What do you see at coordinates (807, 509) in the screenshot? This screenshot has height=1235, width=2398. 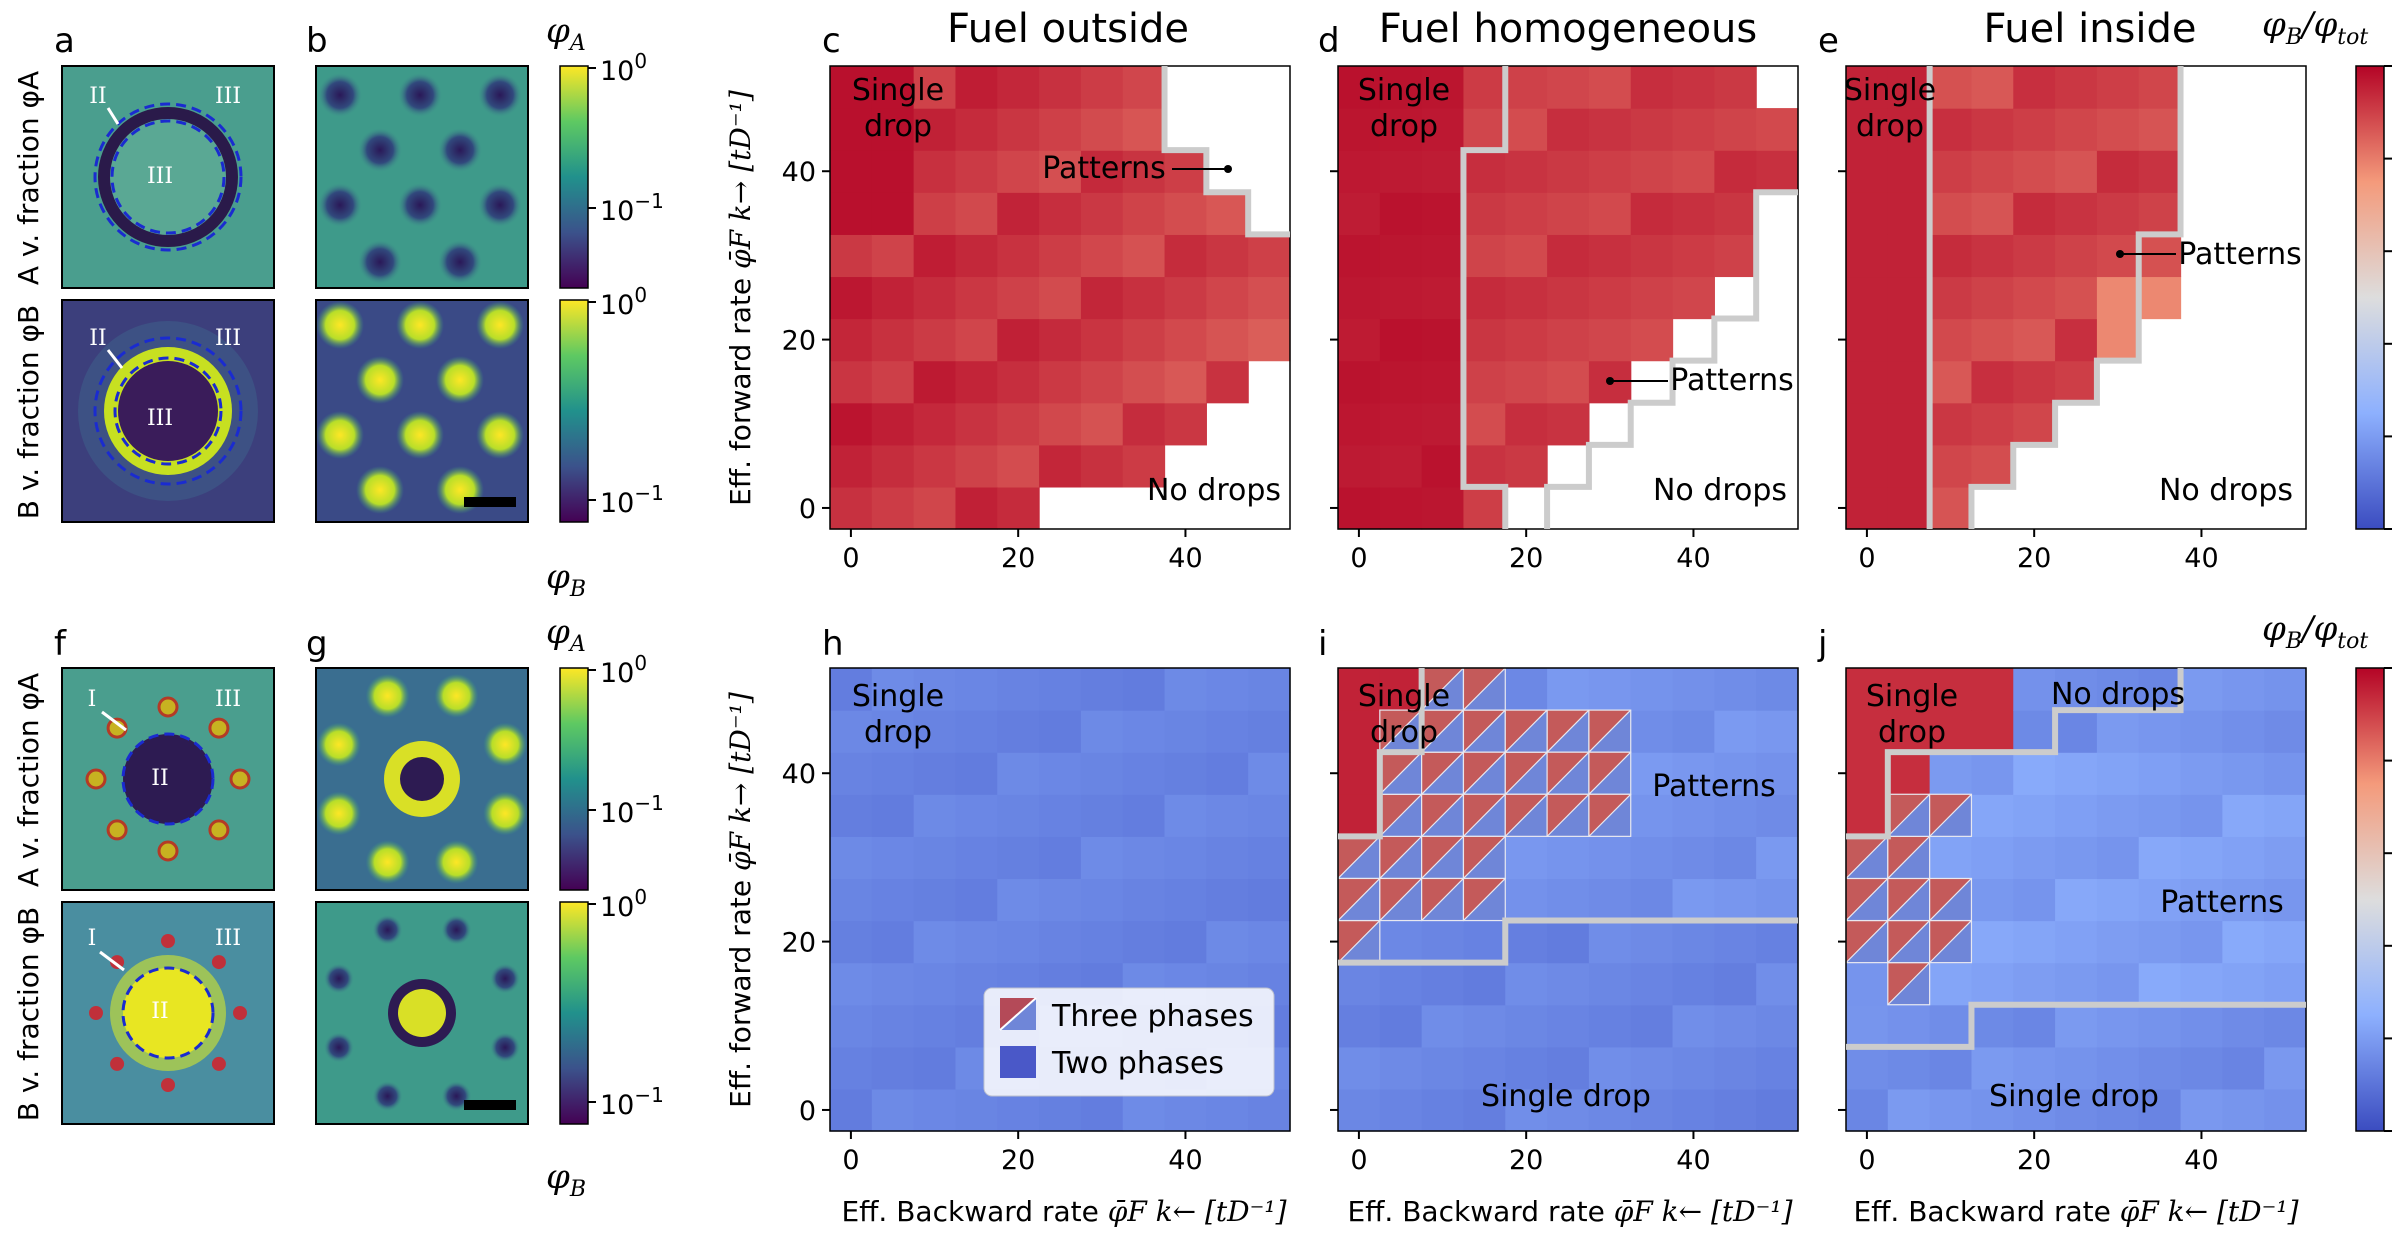 I see `y-tick-label: 0` at bounding box center [807, 509].